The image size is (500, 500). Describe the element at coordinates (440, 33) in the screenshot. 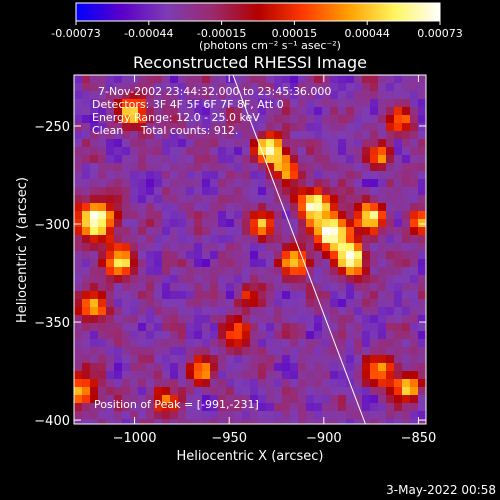

I see `colorbar-tick-label: 0.00073` at that location.